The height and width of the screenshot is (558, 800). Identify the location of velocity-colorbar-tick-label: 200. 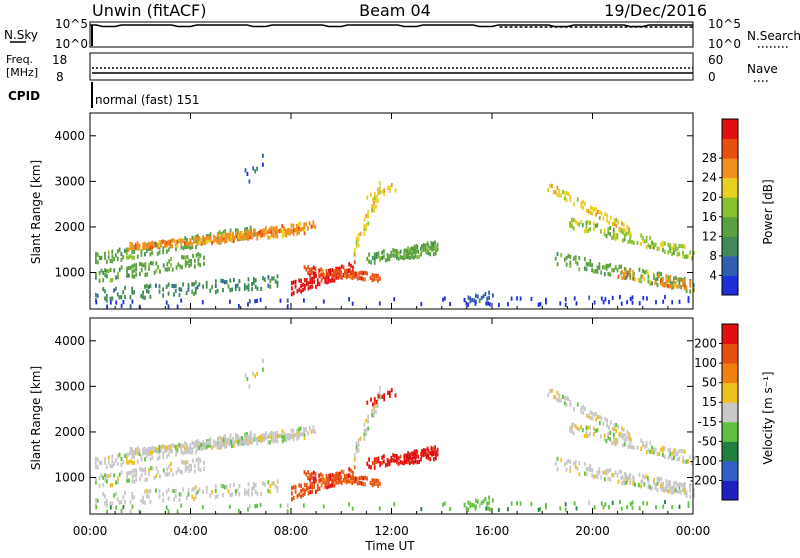
(705, 344).